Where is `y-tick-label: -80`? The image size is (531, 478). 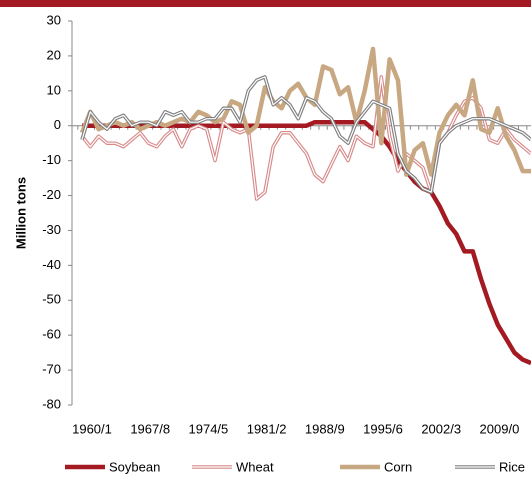
y-tick-label: -80 is located at coordinates (51, 403).